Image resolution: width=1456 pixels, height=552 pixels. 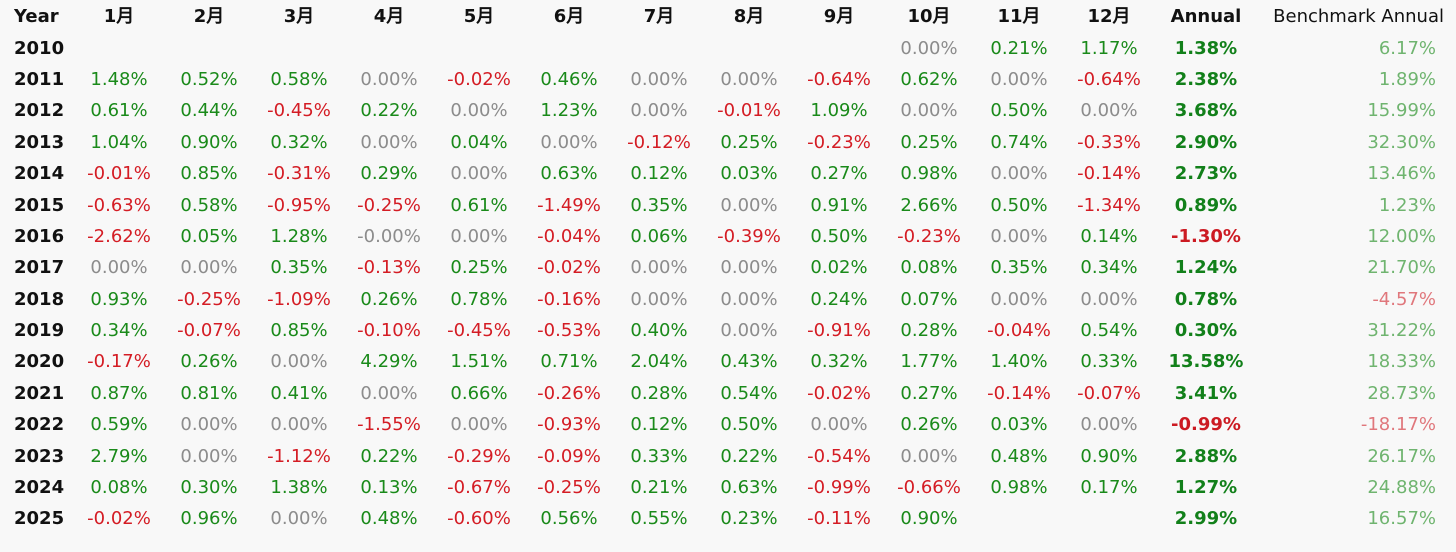 I want to click on month-return-cell: 0.71%, so click(x=569, y=362).